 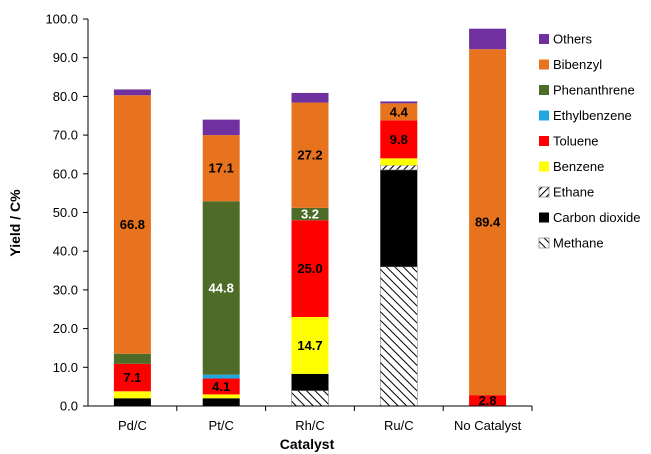 What do you see at coordinates (65, 328) in the screenshot?
I see `y-tick-label: 20.0` at bounding box center [65, 328].